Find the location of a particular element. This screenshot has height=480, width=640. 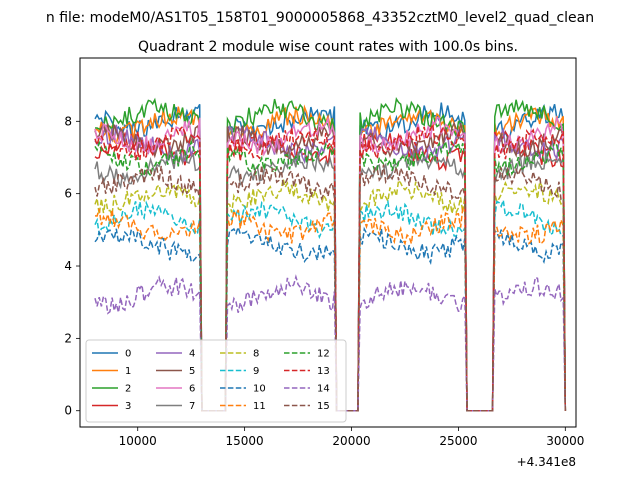

y-tick-label-2: 2 is located at coordinates (68, 338).